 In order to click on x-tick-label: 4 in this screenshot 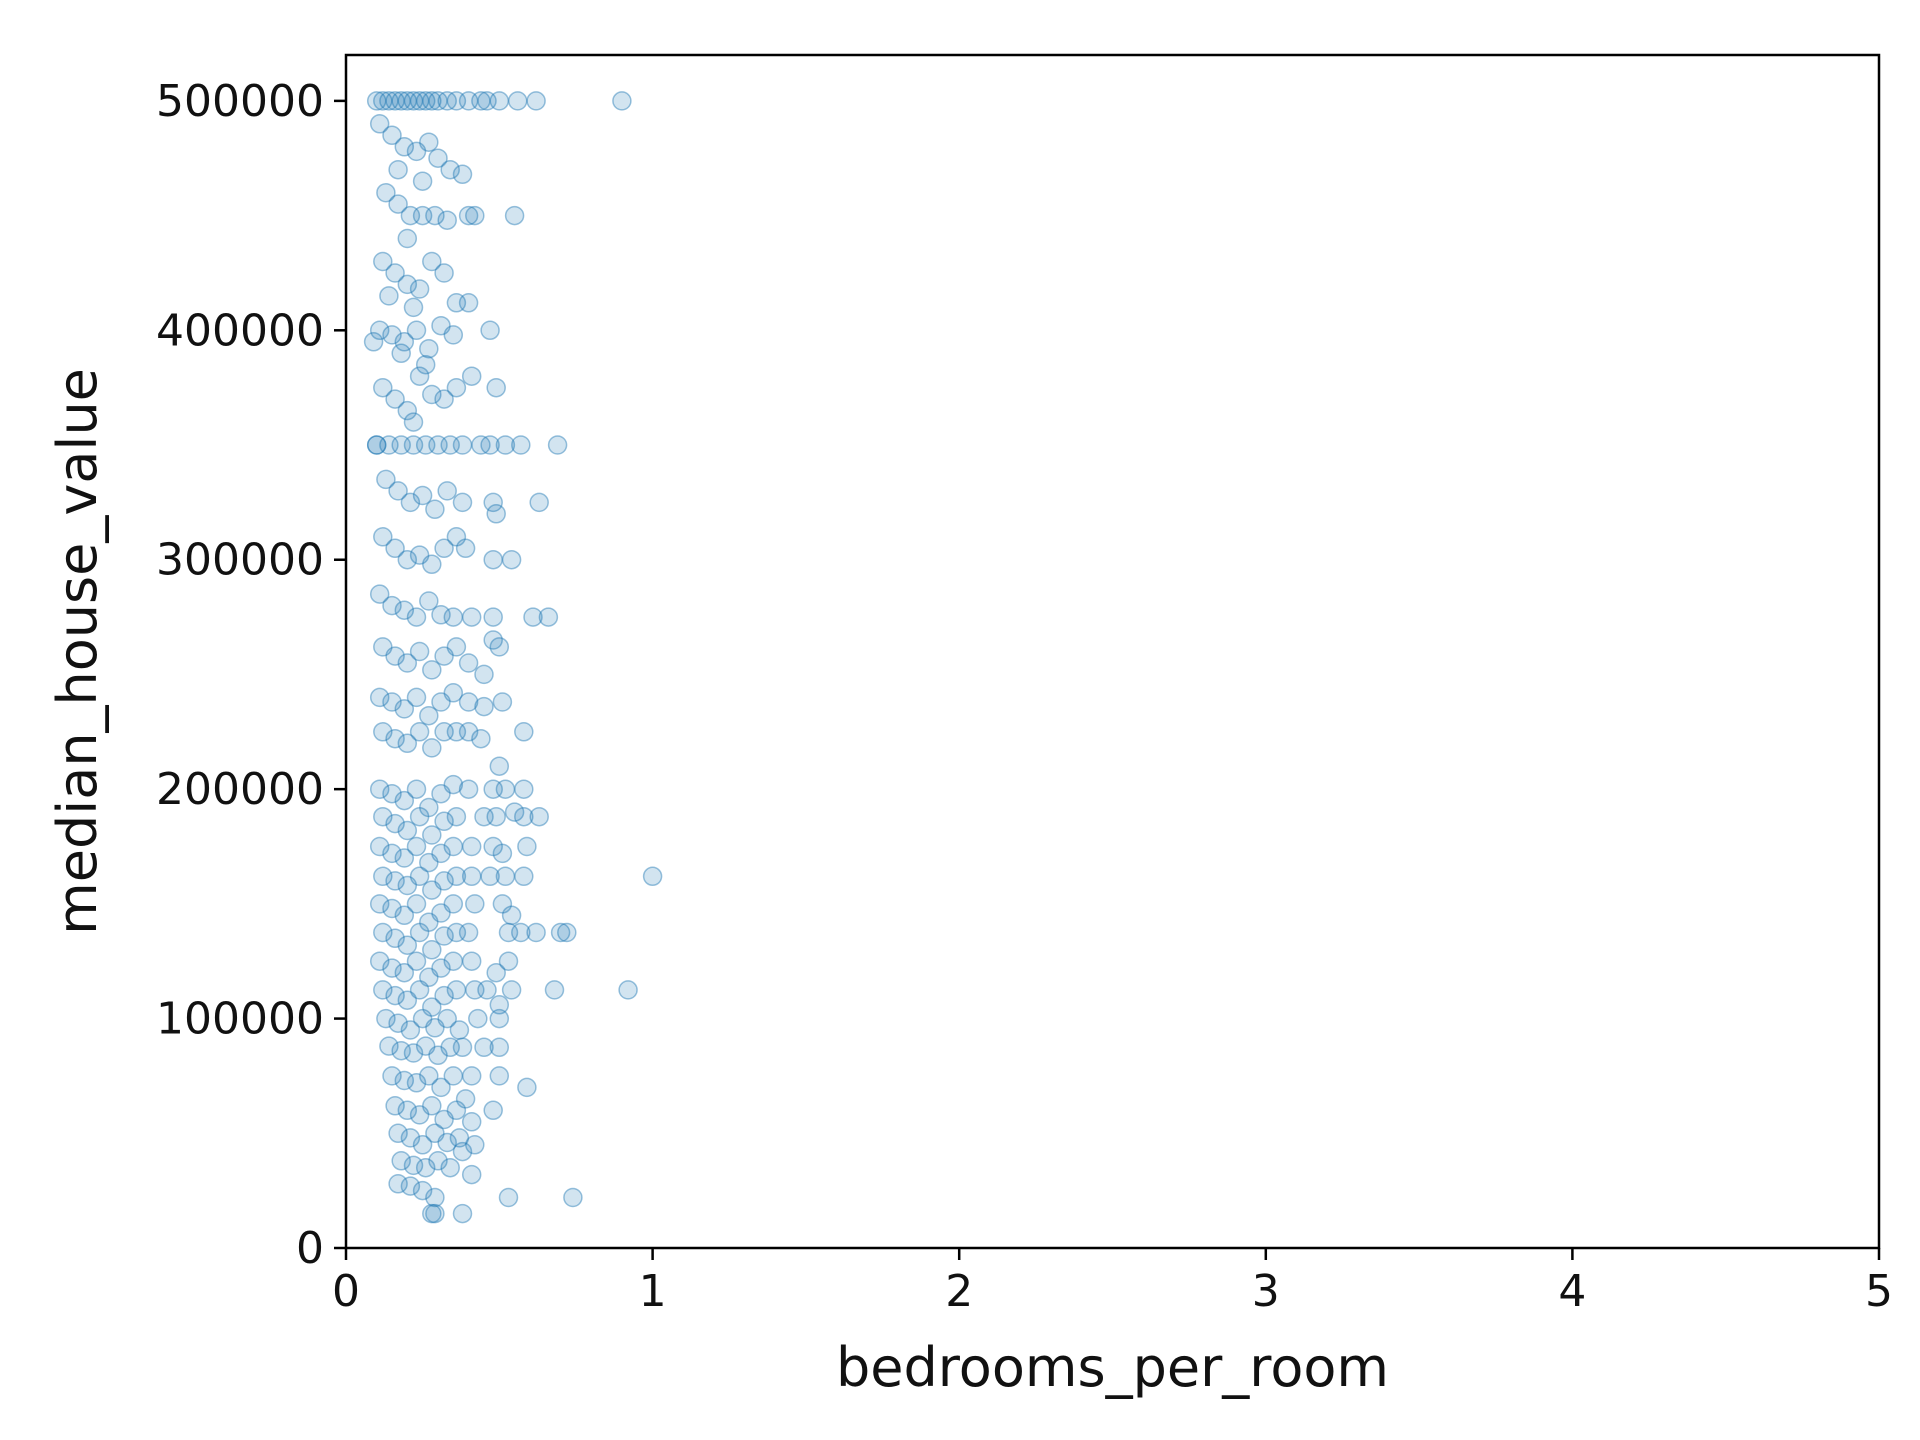, I will do `click(1572, 1291)`.